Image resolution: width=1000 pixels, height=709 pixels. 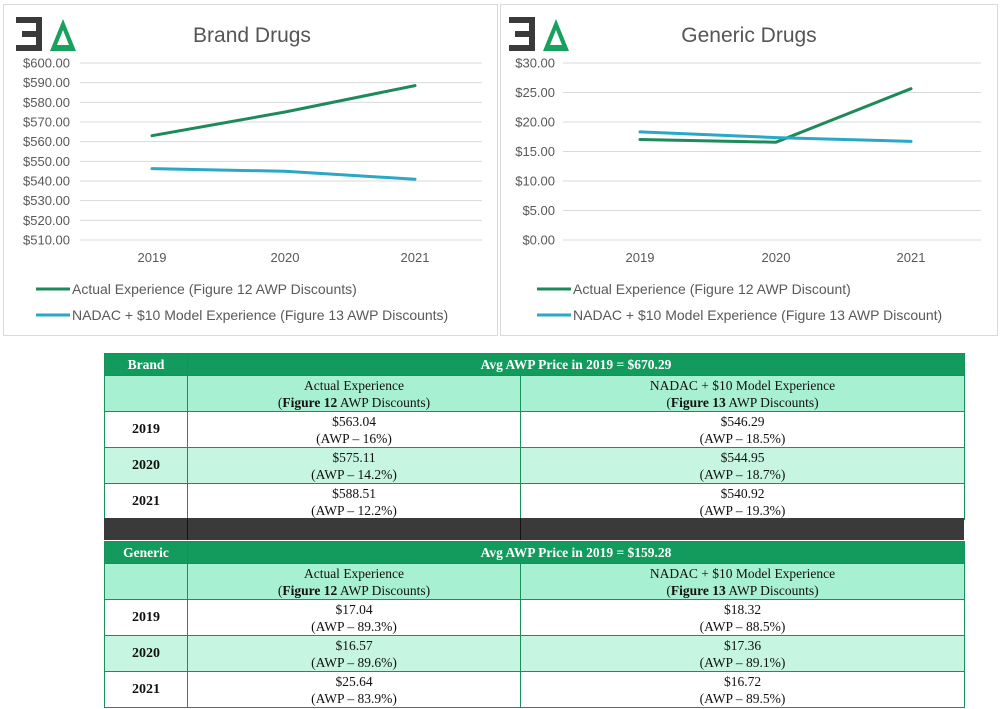 What do you see at coordinates (46, 63) in the screenshot?
I see `y-tick-label: $600.00` at bounding box center [46, 63].